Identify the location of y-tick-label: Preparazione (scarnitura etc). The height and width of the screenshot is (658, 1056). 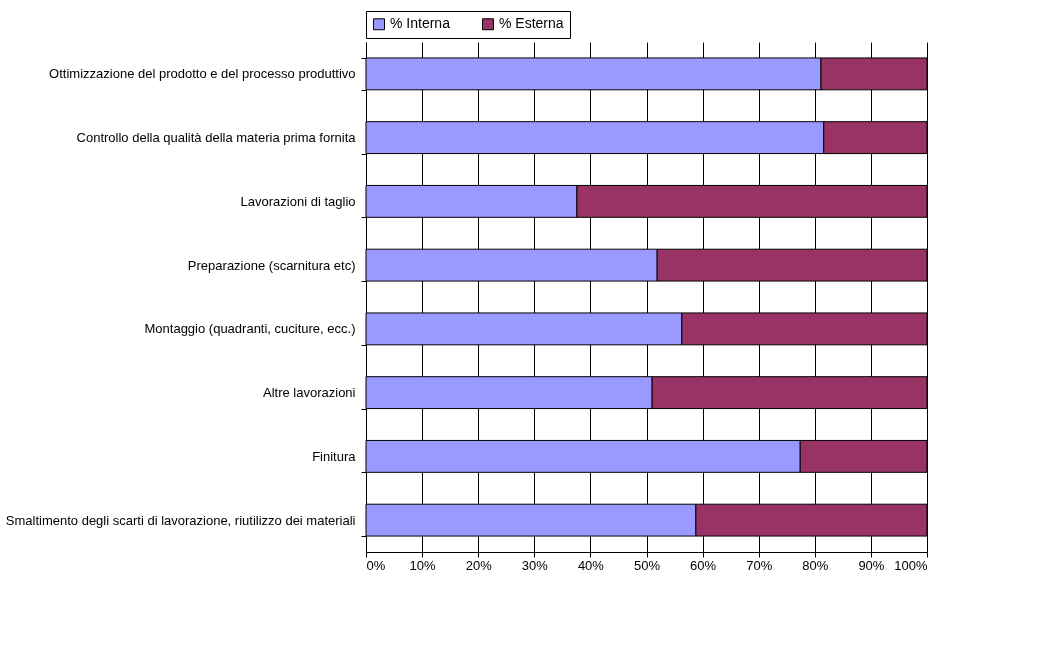
(271, 265).